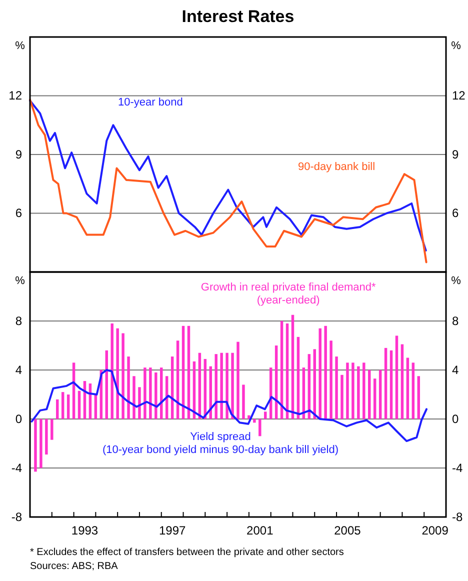 This screenshot has width=468, height=581. What do you see at coordinates (337, 167) in the screenshot?
I see `text: 90-day bank bill` at bounding box center [337, 167].